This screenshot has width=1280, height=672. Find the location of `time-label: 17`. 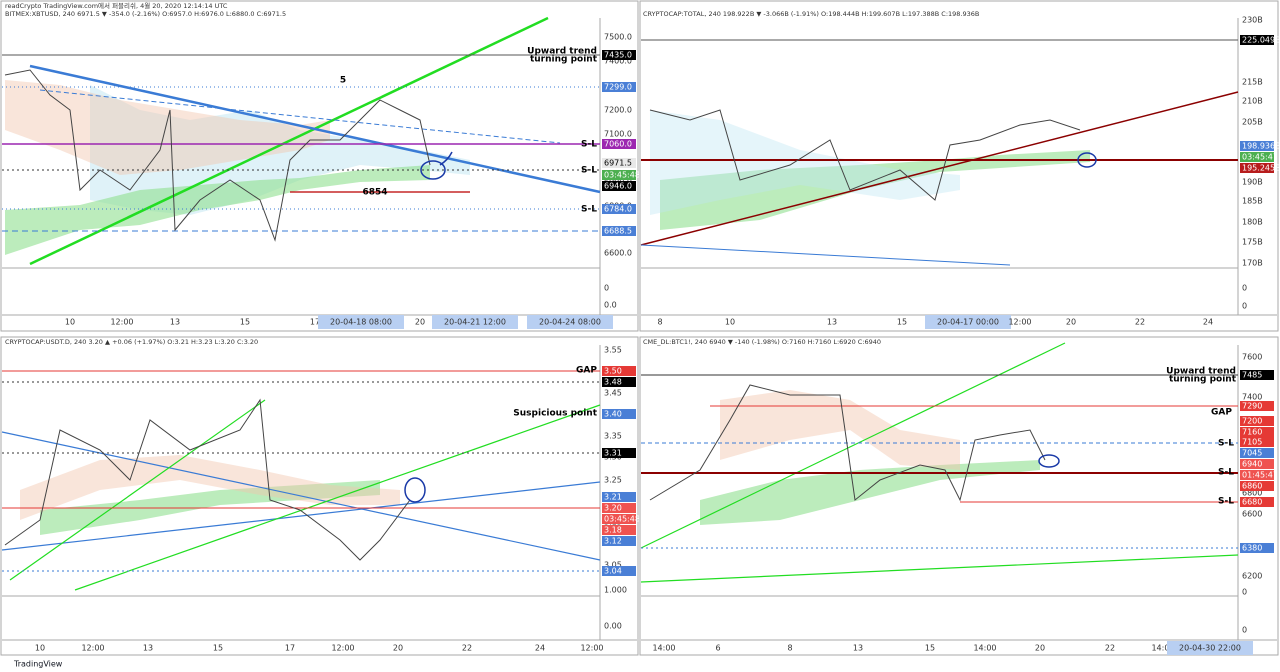

time-label: 17 is located at coordinates (290, 648).